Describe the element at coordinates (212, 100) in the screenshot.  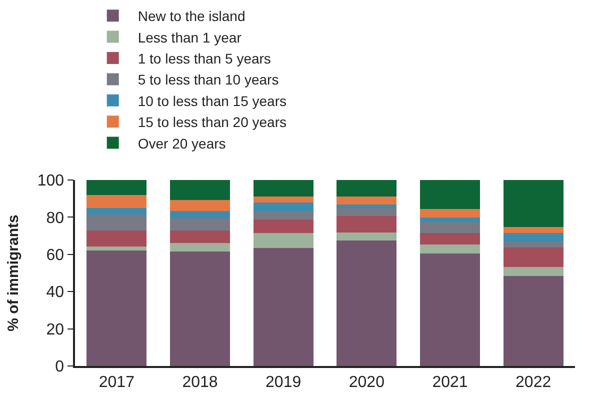
I see `legend-label: 10 to less than 15 years` at that location.